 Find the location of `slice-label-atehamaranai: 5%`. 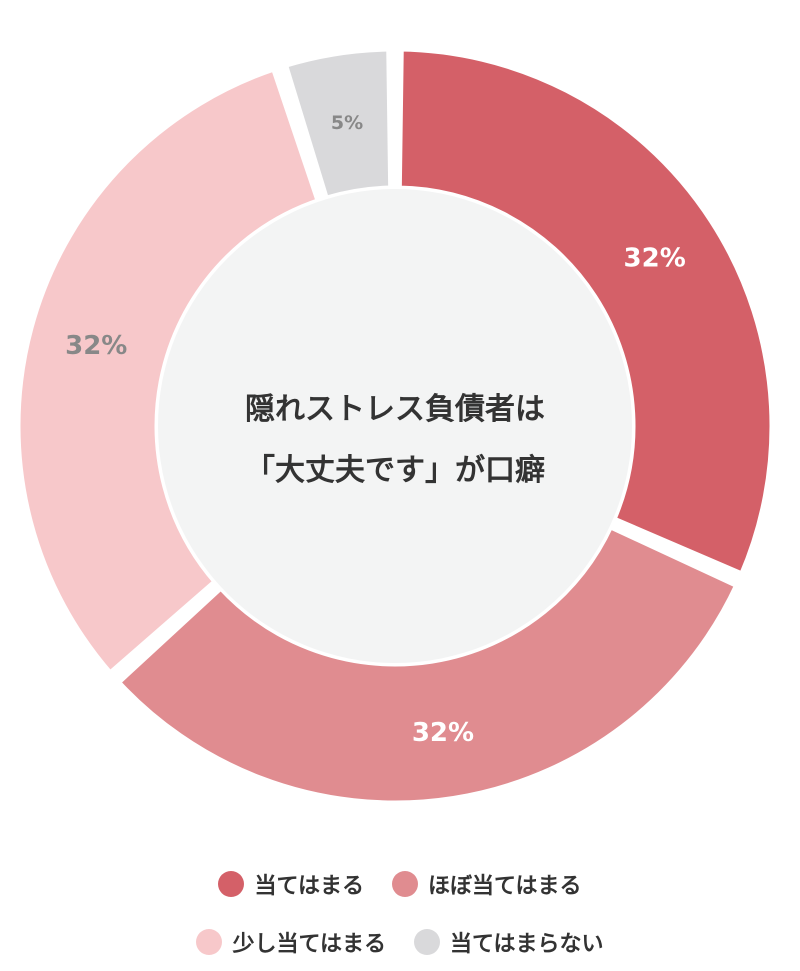

slice-label-atehamaranai: 5% is located at coordinates (347, 123).